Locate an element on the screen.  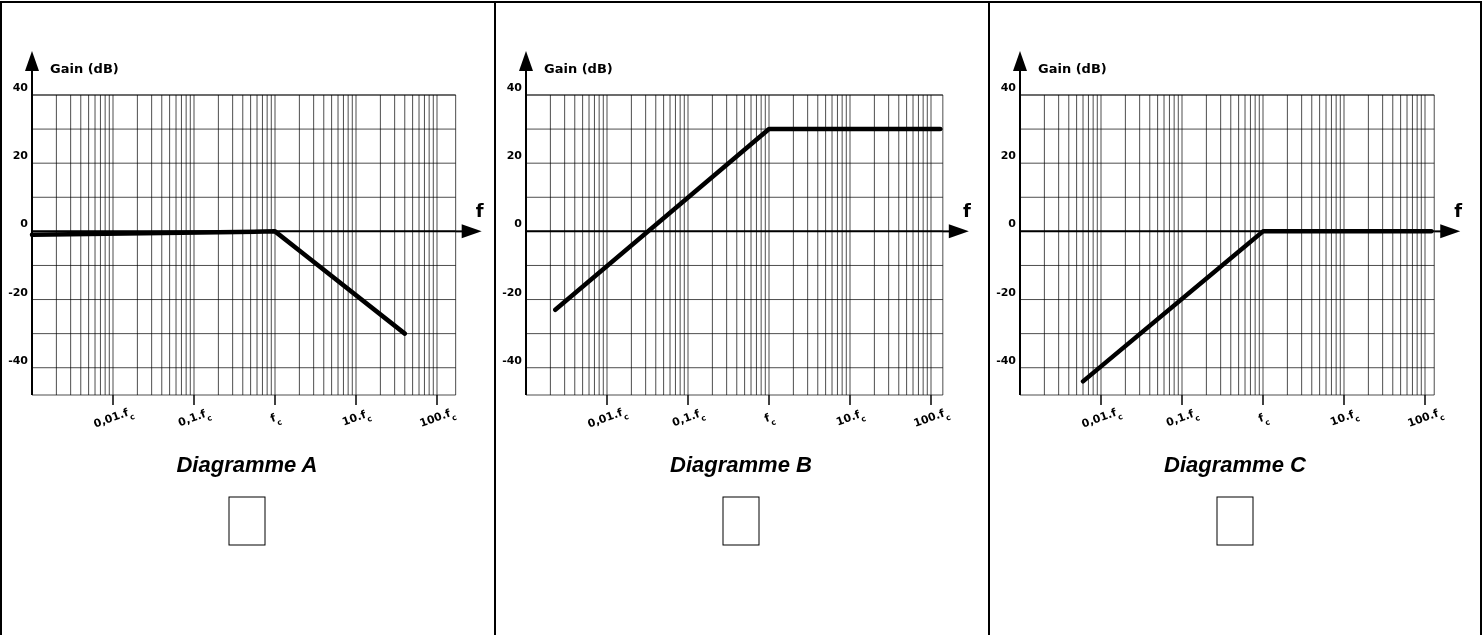
text: Diagramme B is located at coordinates (741, 464).